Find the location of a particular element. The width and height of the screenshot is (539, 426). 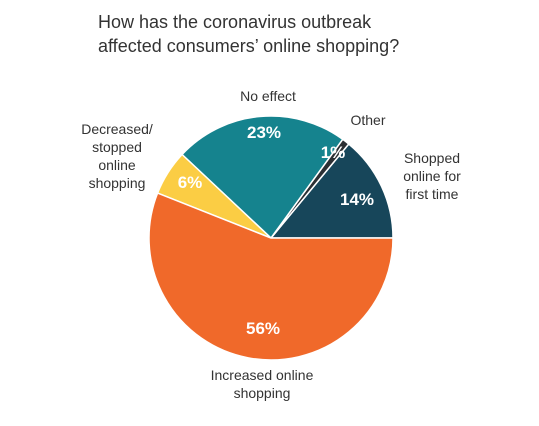

category-label: No effect is located at coordinates (268, 96).